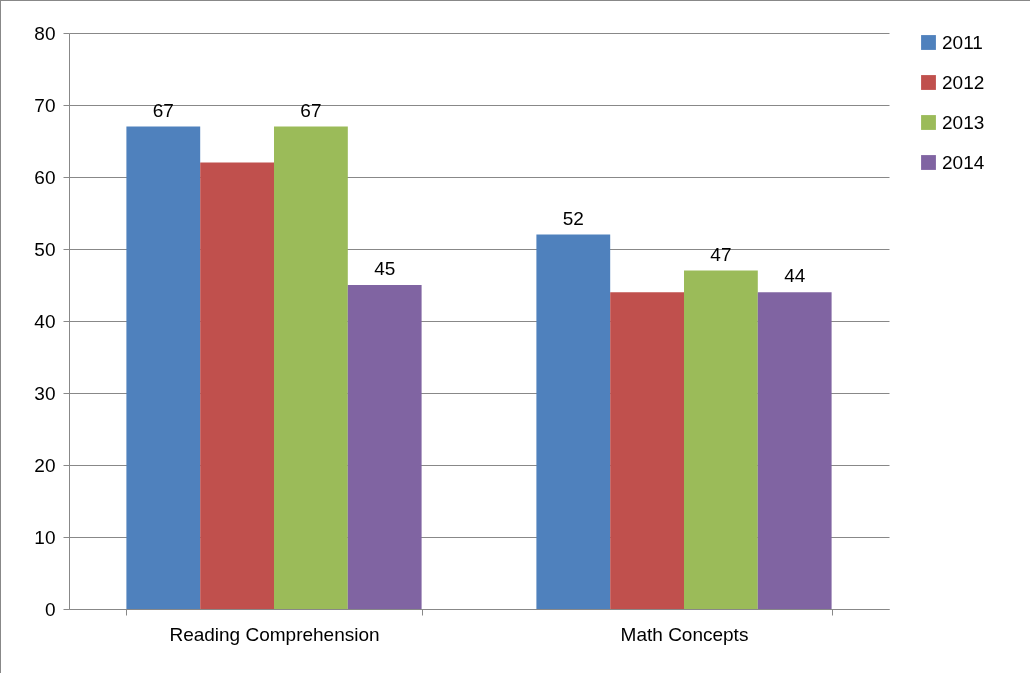 The width and height of the screenshot is (1032, 675). Describe the element at coordinates (573, 218) in the screenshot. I see `data-label: 52` at that location.